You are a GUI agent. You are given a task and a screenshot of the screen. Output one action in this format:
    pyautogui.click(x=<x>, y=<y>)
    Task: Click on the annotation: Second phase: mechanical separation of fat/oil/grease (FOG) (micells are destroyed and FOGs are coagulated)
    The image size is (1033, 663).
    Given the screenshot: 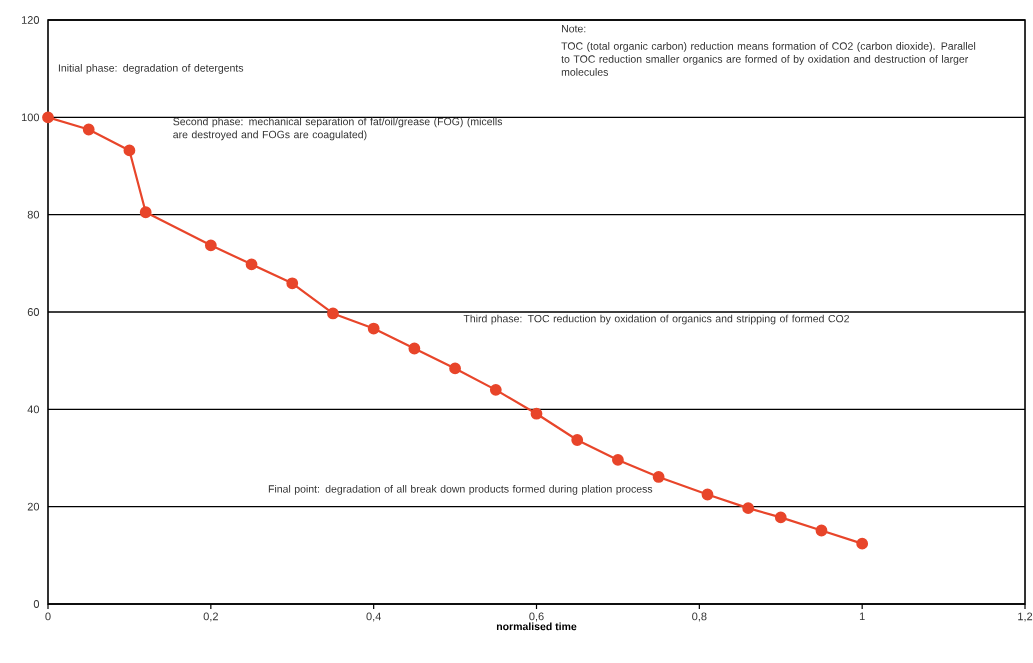 What is the action you would take?
    pyautogui.click(x=338, y=129)
    